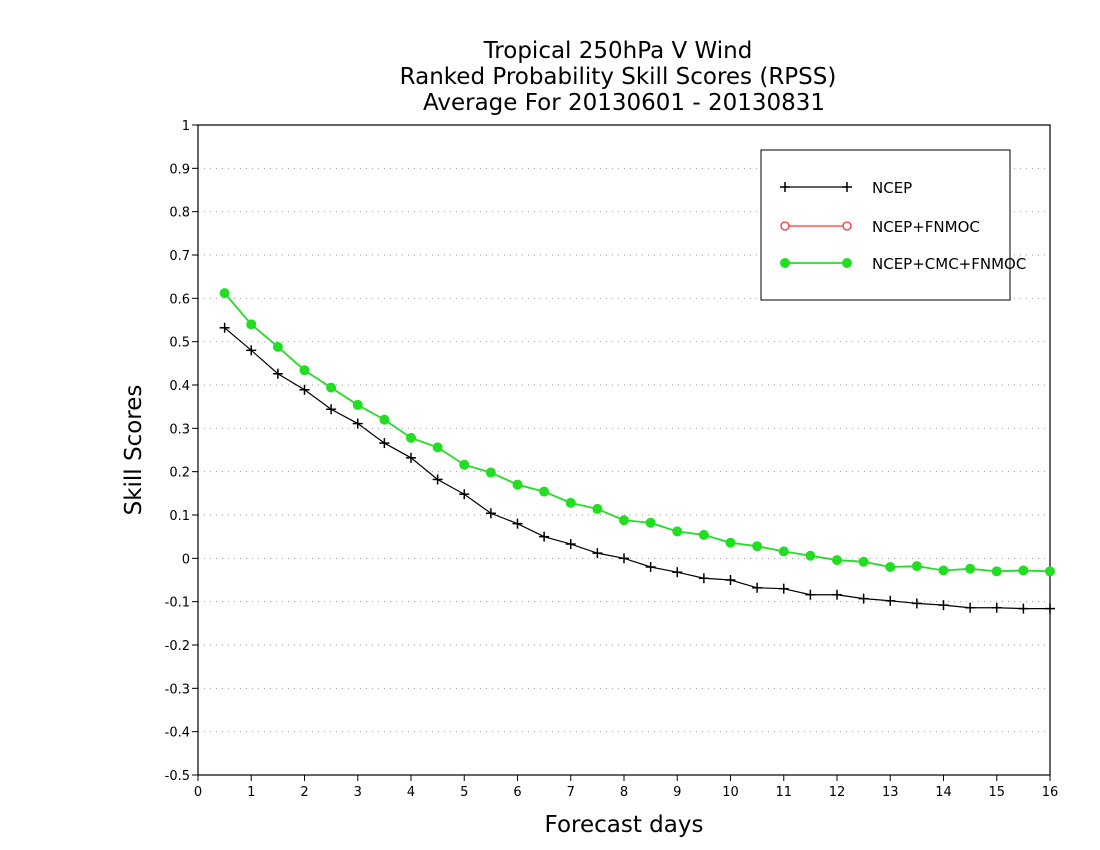 This screenshot has height=850, width=1100. What do you see at coordinates (903, 264) in the screenshot?
I see `legend-item-ncep-cmc-fnmoc: NCEP+CMC+FNMOC` at bounding box center [903, 264].